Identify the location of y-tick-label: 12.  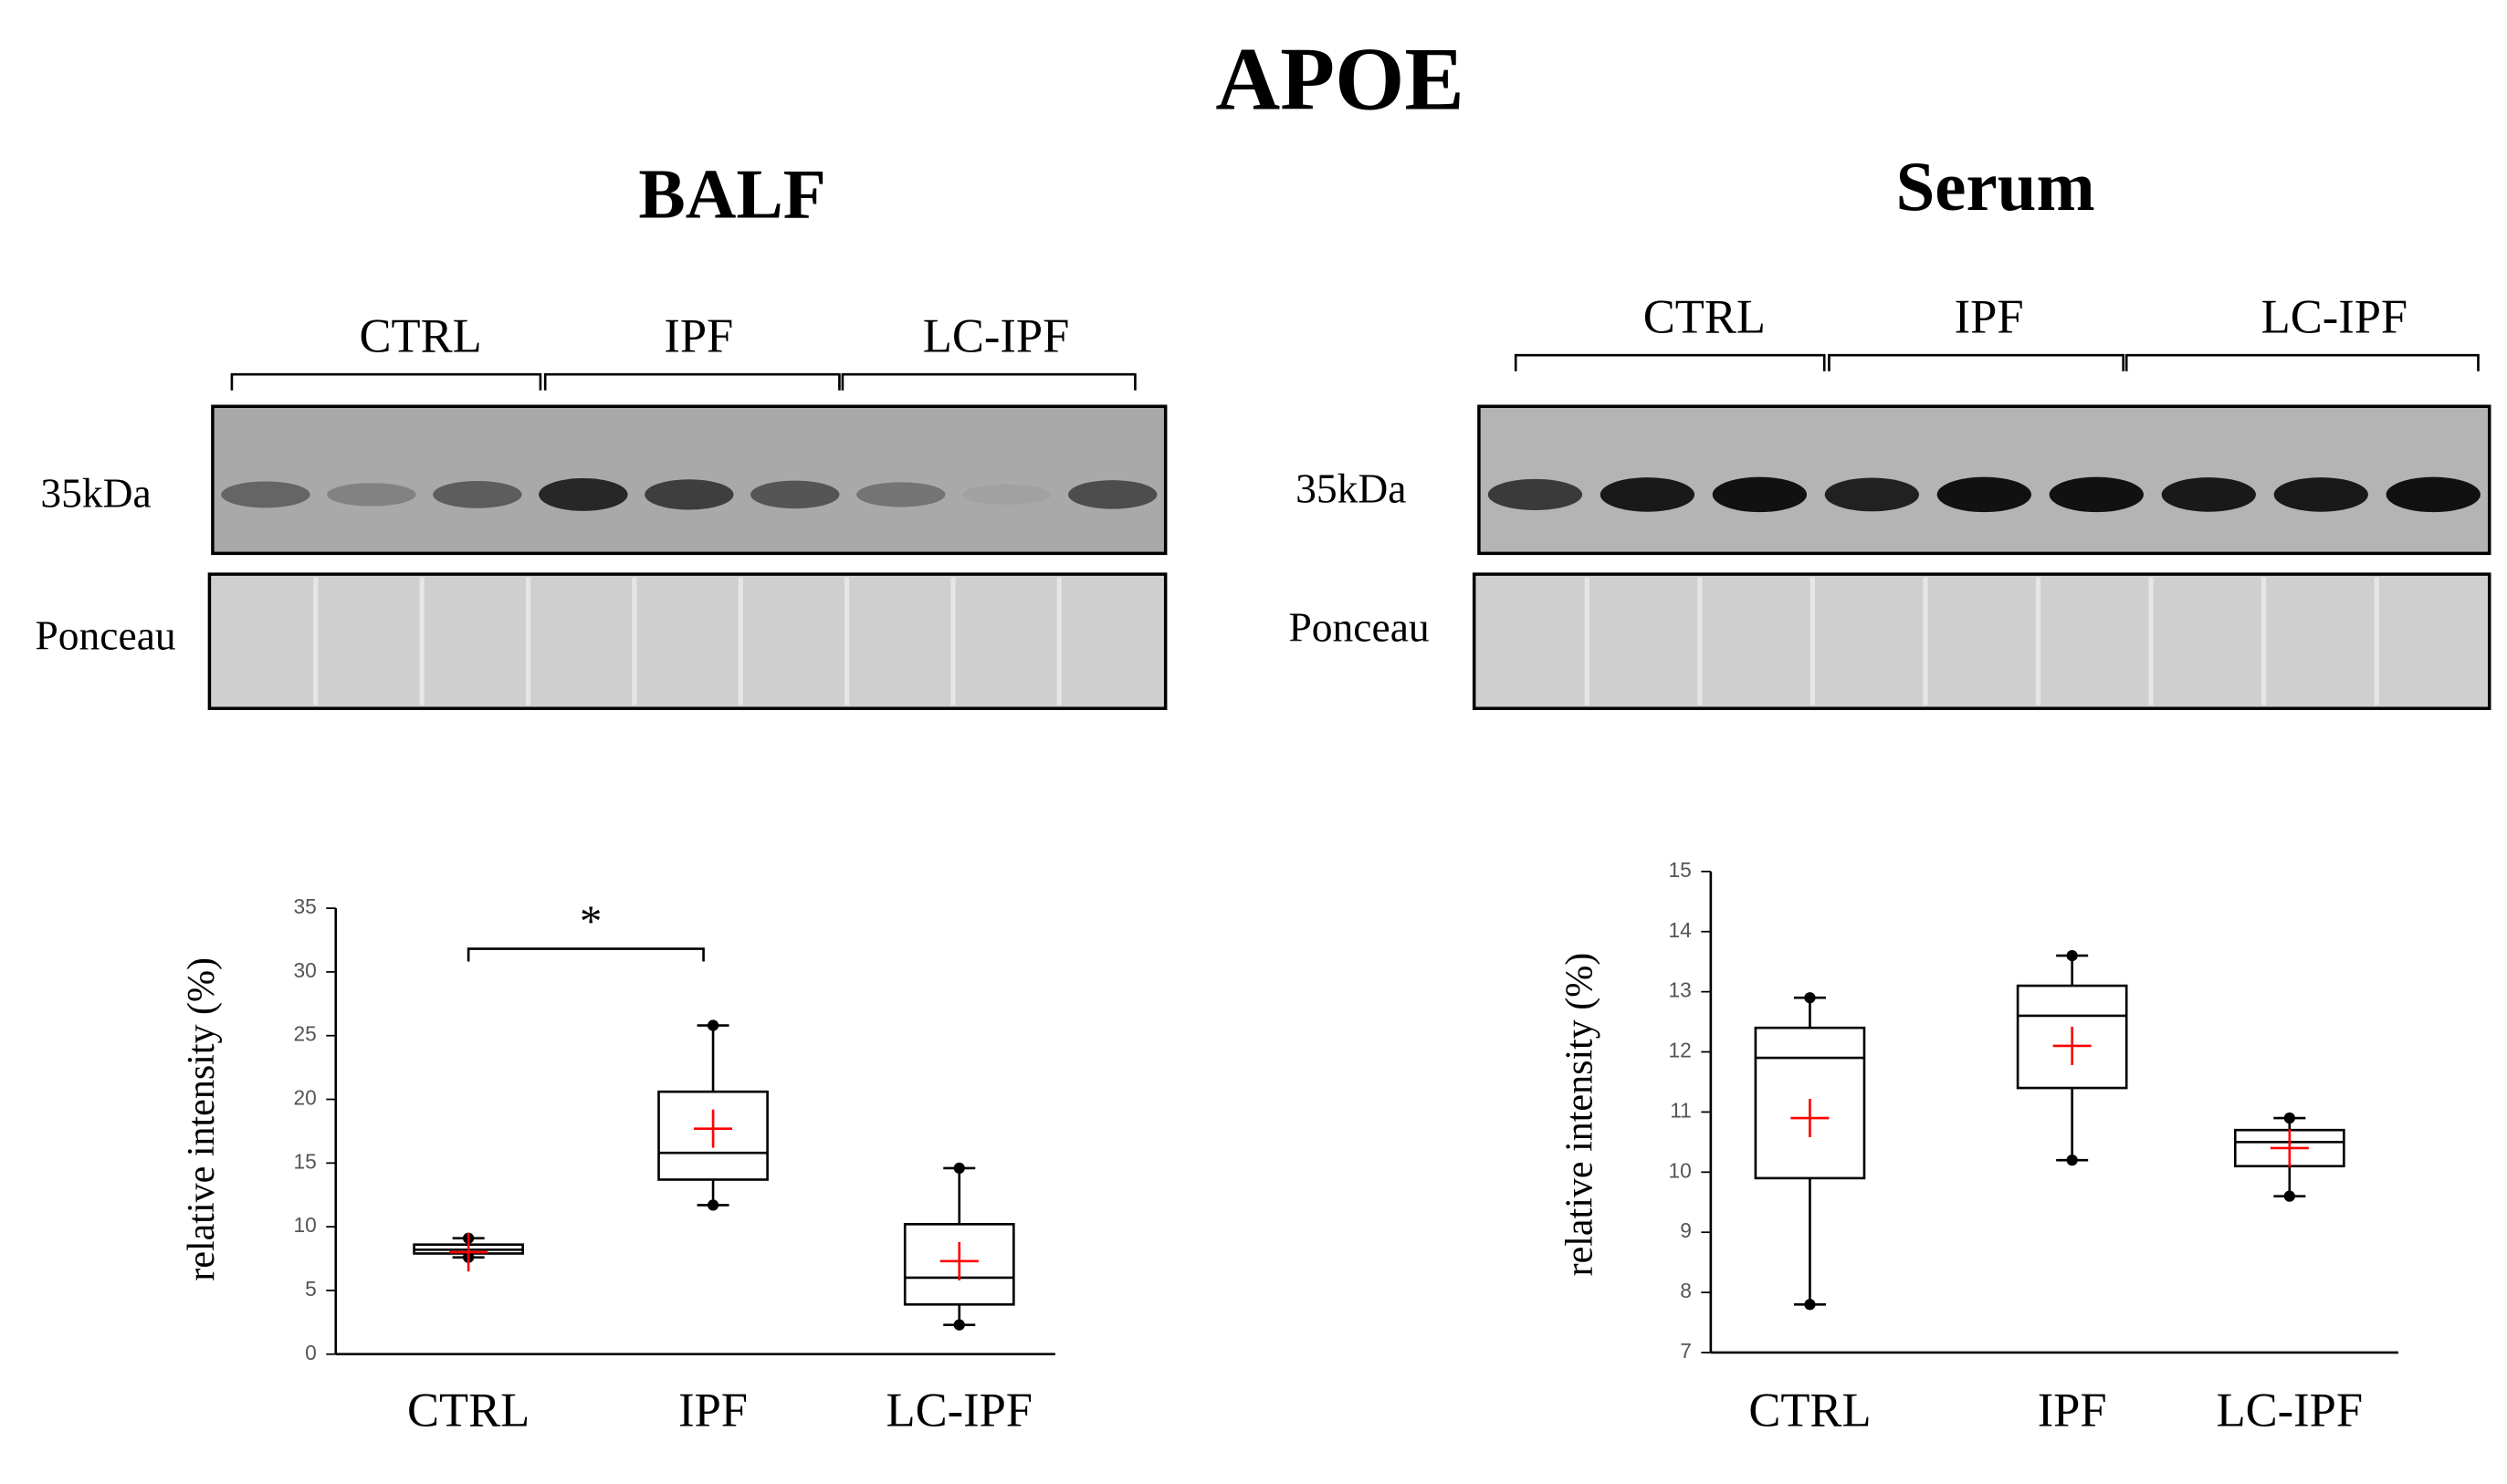
(1680, 1050).